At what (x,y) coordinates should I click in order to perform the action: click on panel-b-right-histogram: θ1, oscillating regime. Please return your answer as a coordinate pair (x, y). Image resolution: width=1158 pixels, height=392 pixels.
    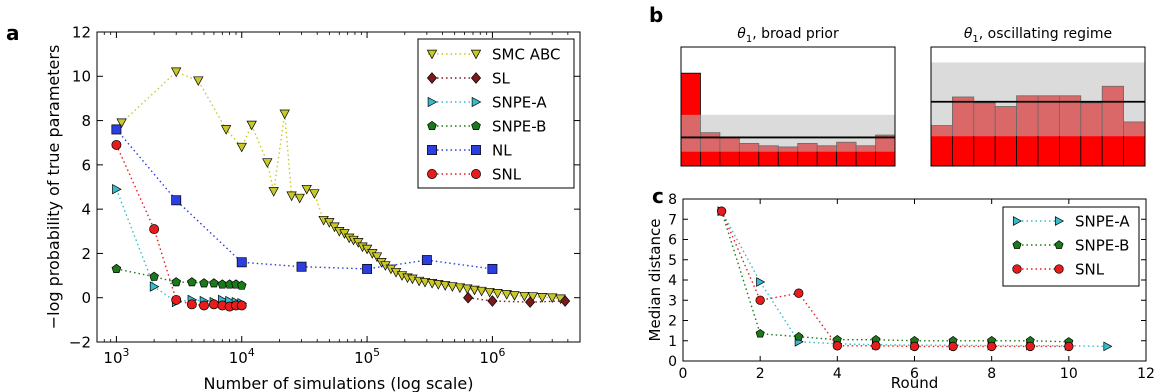
    Looking at the image, I should click on (1038, 96).